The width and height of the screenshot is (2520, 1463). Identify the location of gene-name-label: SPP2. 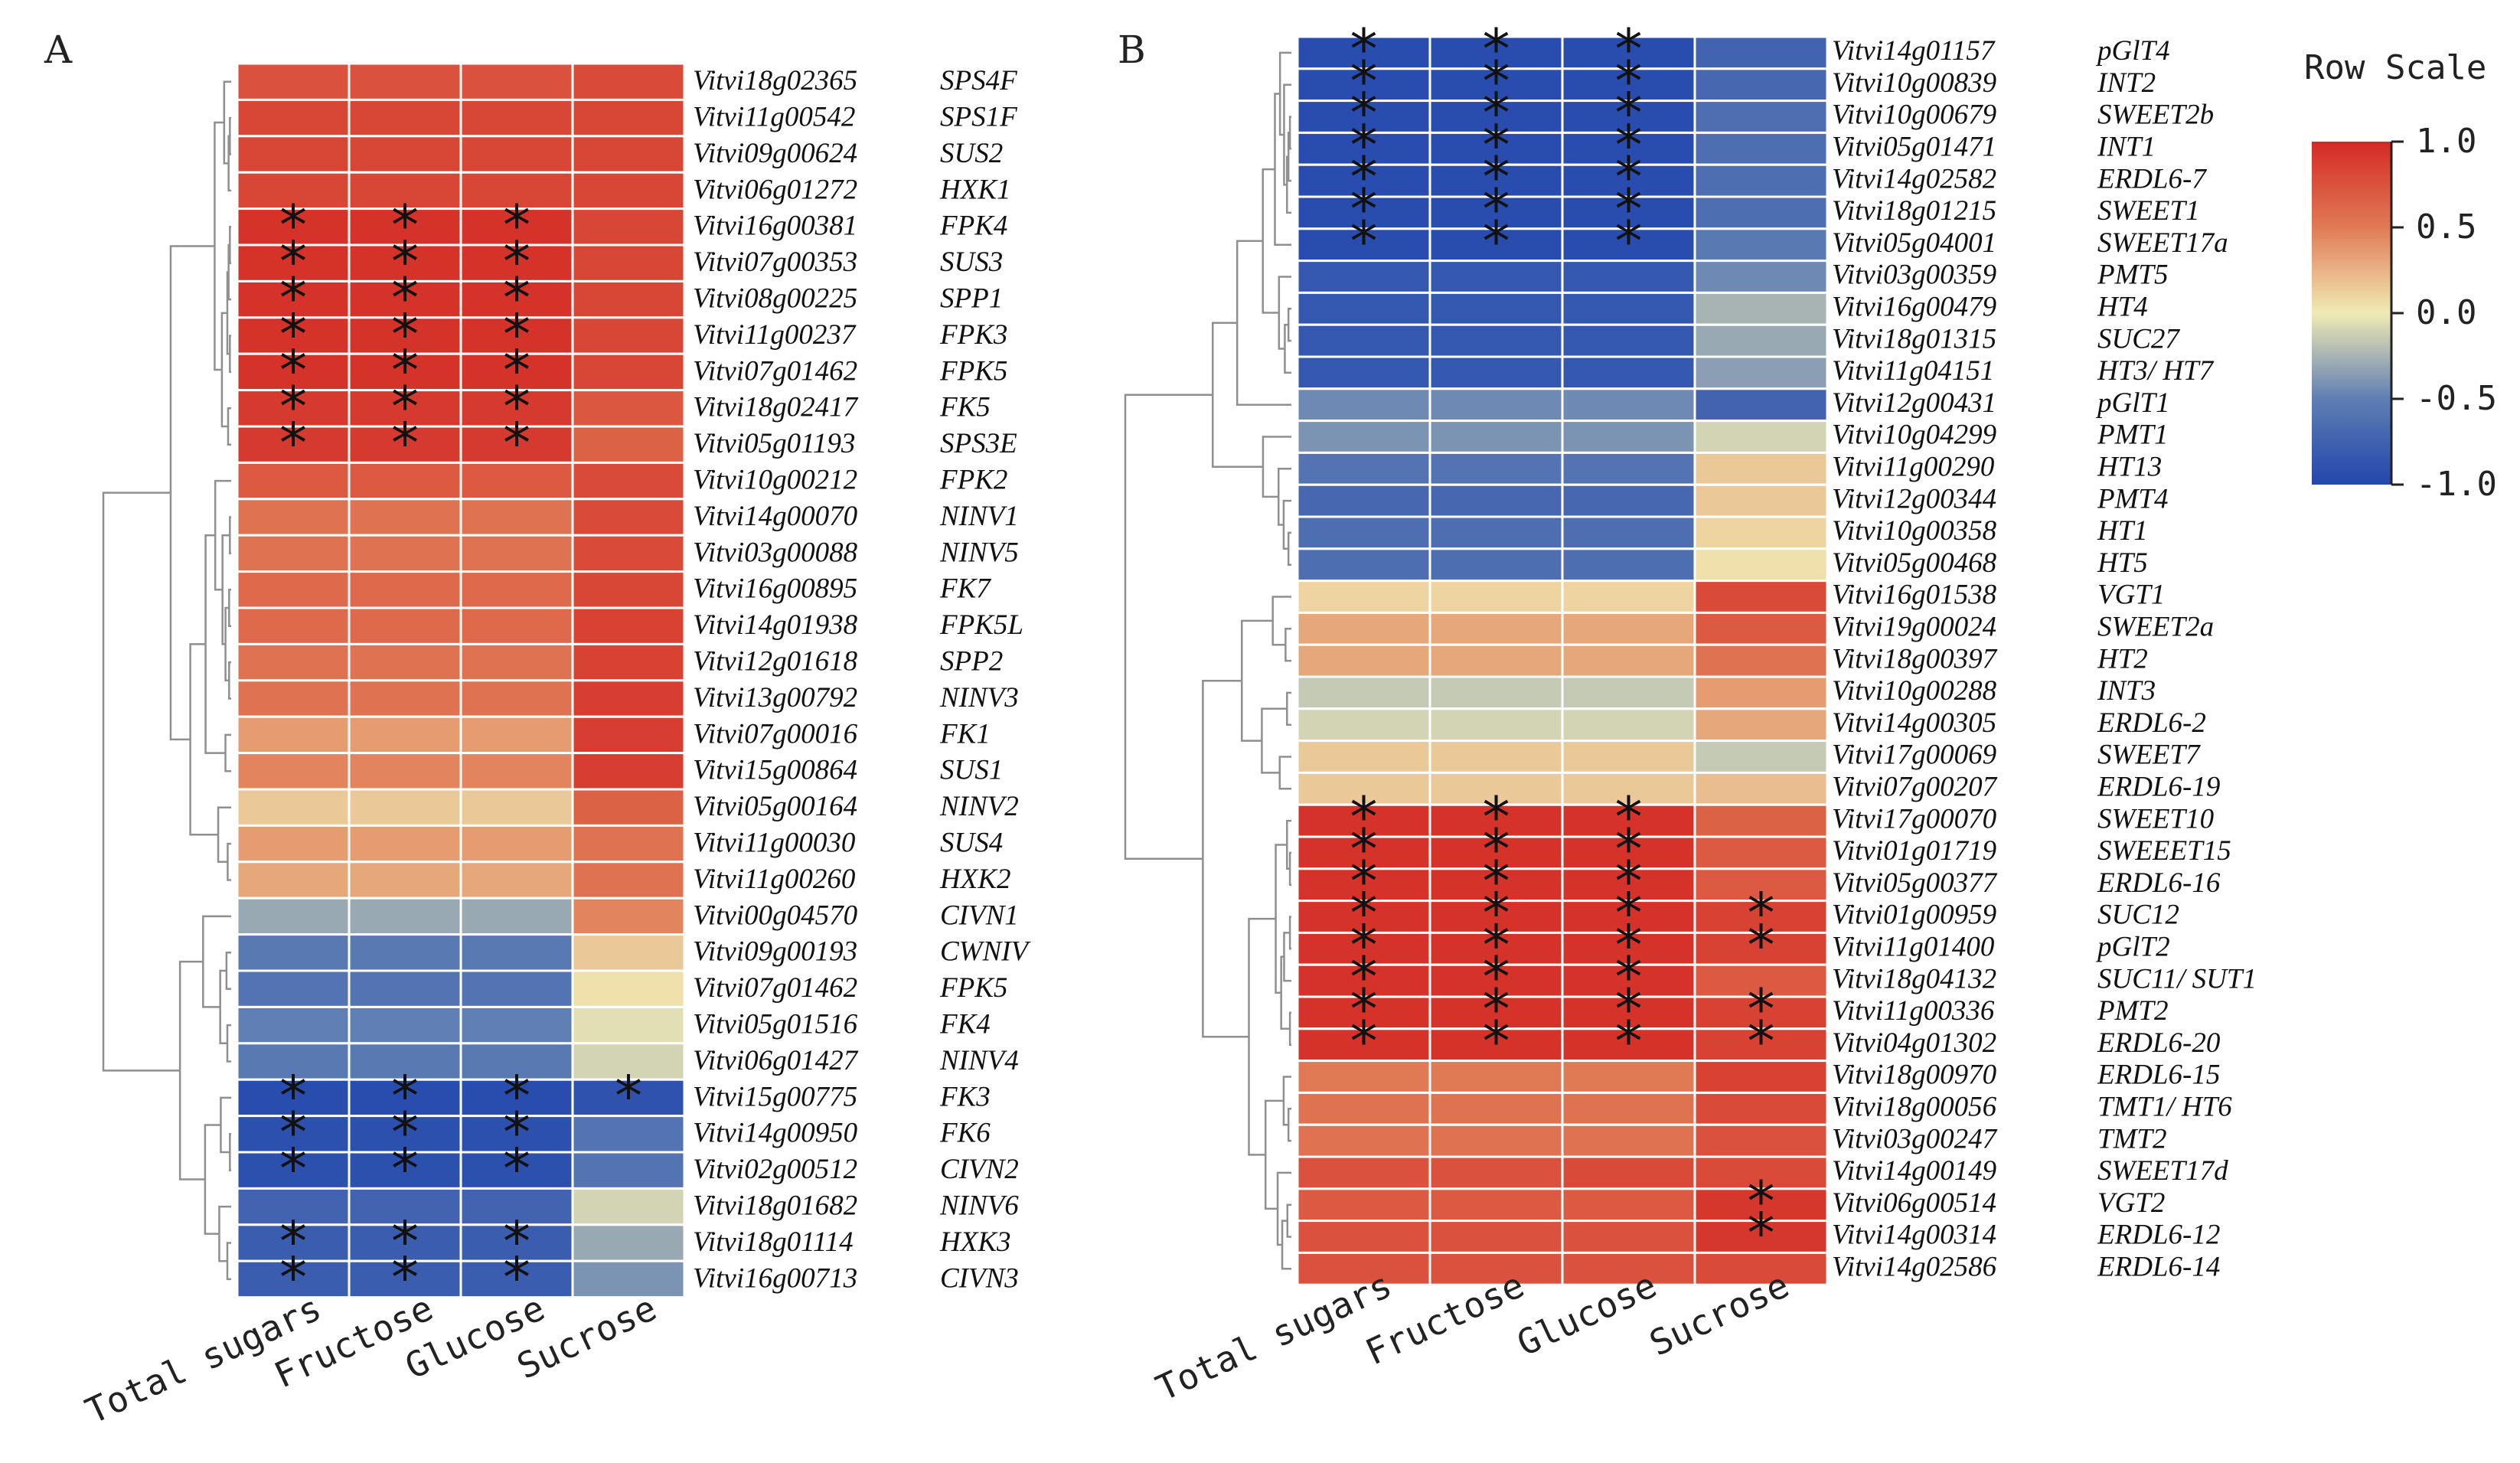
(971, 662).